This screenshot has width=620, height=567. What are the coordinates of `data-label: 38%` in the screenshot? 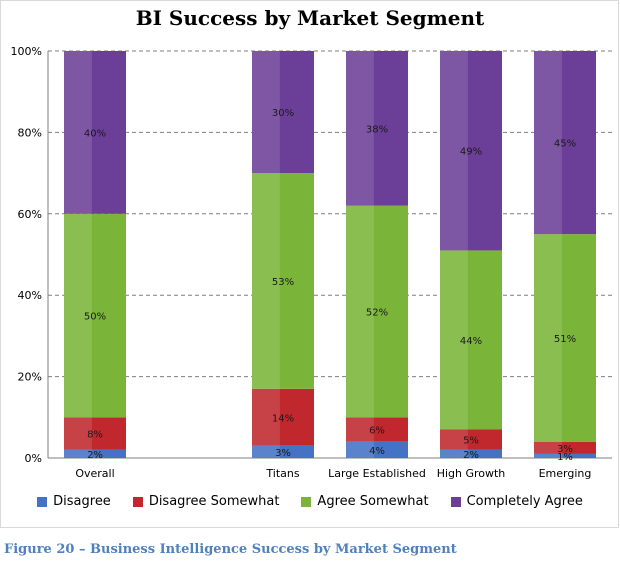 It's located at (377, 129).